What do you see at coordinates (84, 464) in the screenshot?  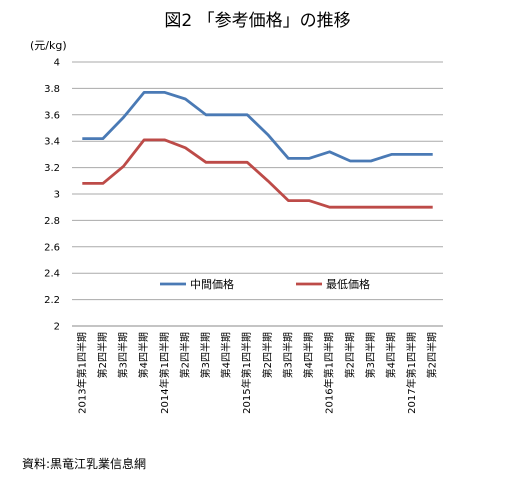 I see `source-note: 資料:黒竜江乳業信息網` at bounding box center [84, 464].